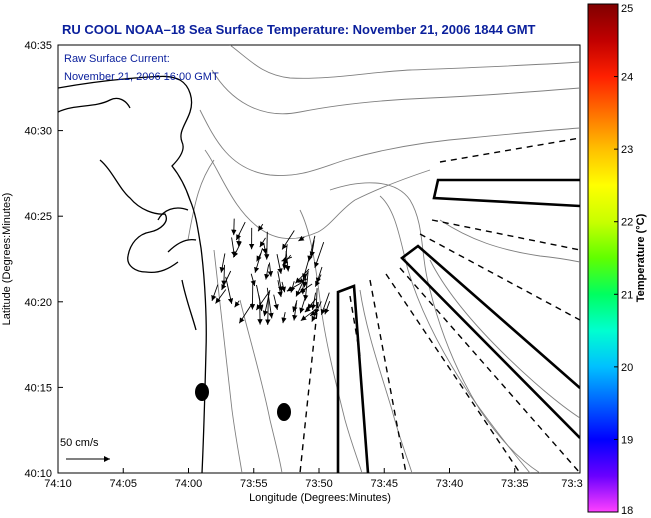 The height and width of the screenshot is (518, 651). I want to click on scale-label: 50 cm/s, so click(79, 443).